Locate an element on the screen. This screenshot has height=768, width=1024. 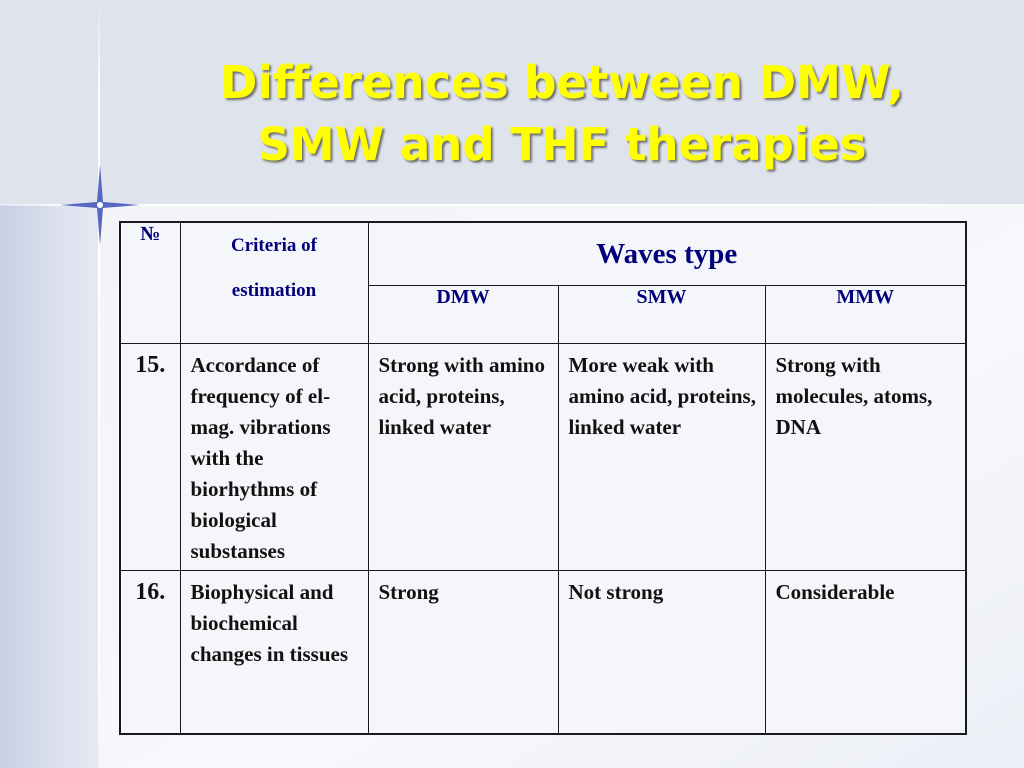
decor-vertical-line is located at coordinates (99, 384).